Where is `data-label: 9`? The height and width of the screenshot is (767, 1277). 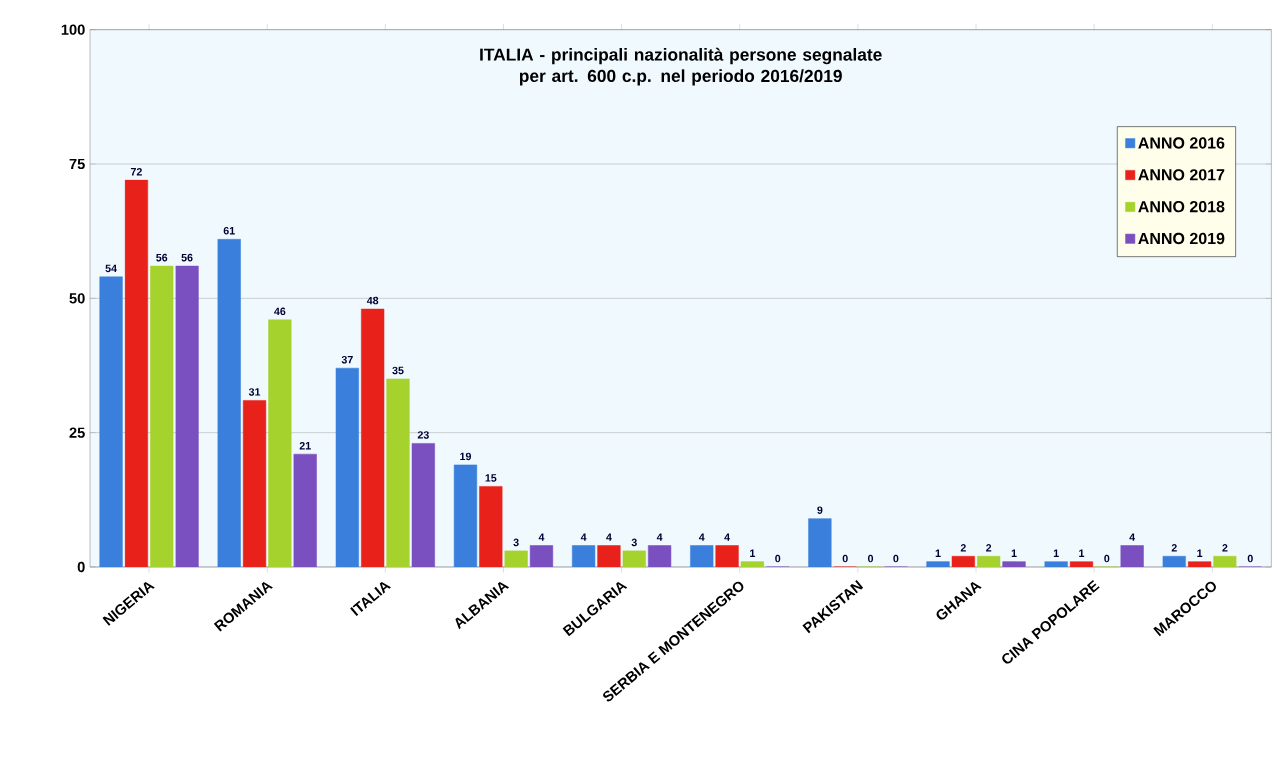 data-label: 9 is located at coordinates (820, 510).